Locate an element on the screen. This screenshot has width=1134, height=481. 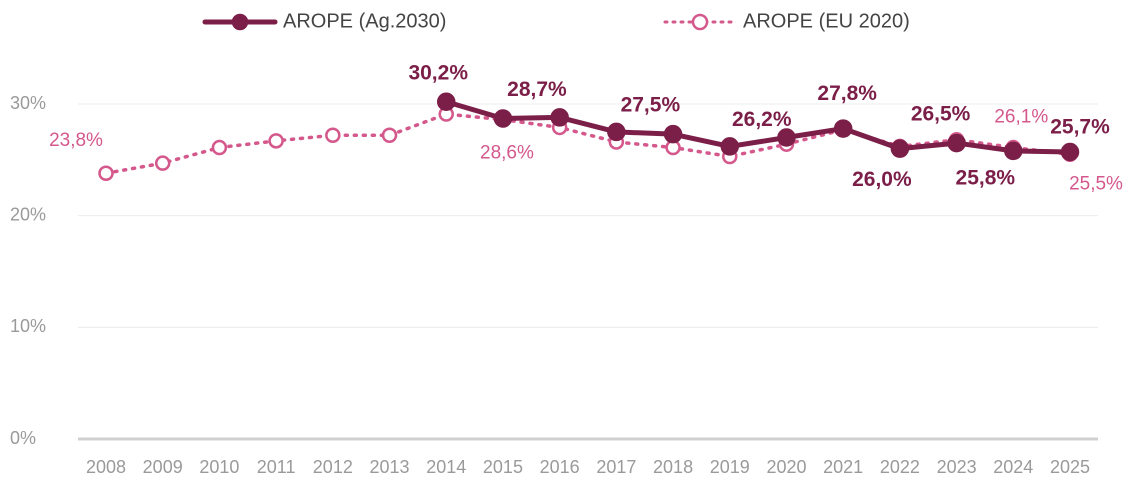
x-tick-label: 2016 is located at coordinates (560, 467).